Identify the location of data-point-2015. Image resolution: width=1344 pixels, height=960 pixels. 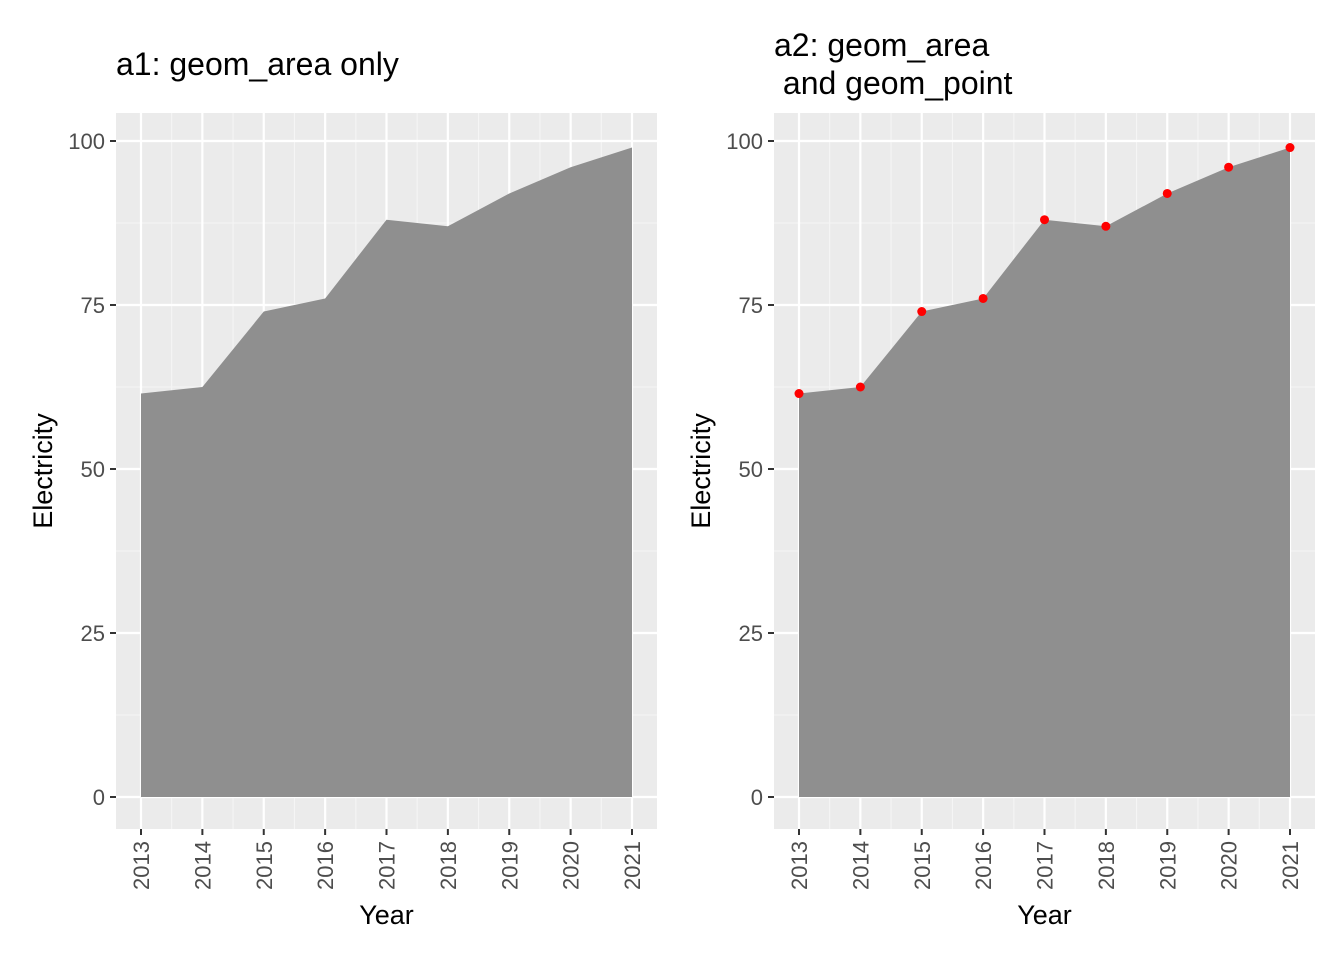
(922, 312).